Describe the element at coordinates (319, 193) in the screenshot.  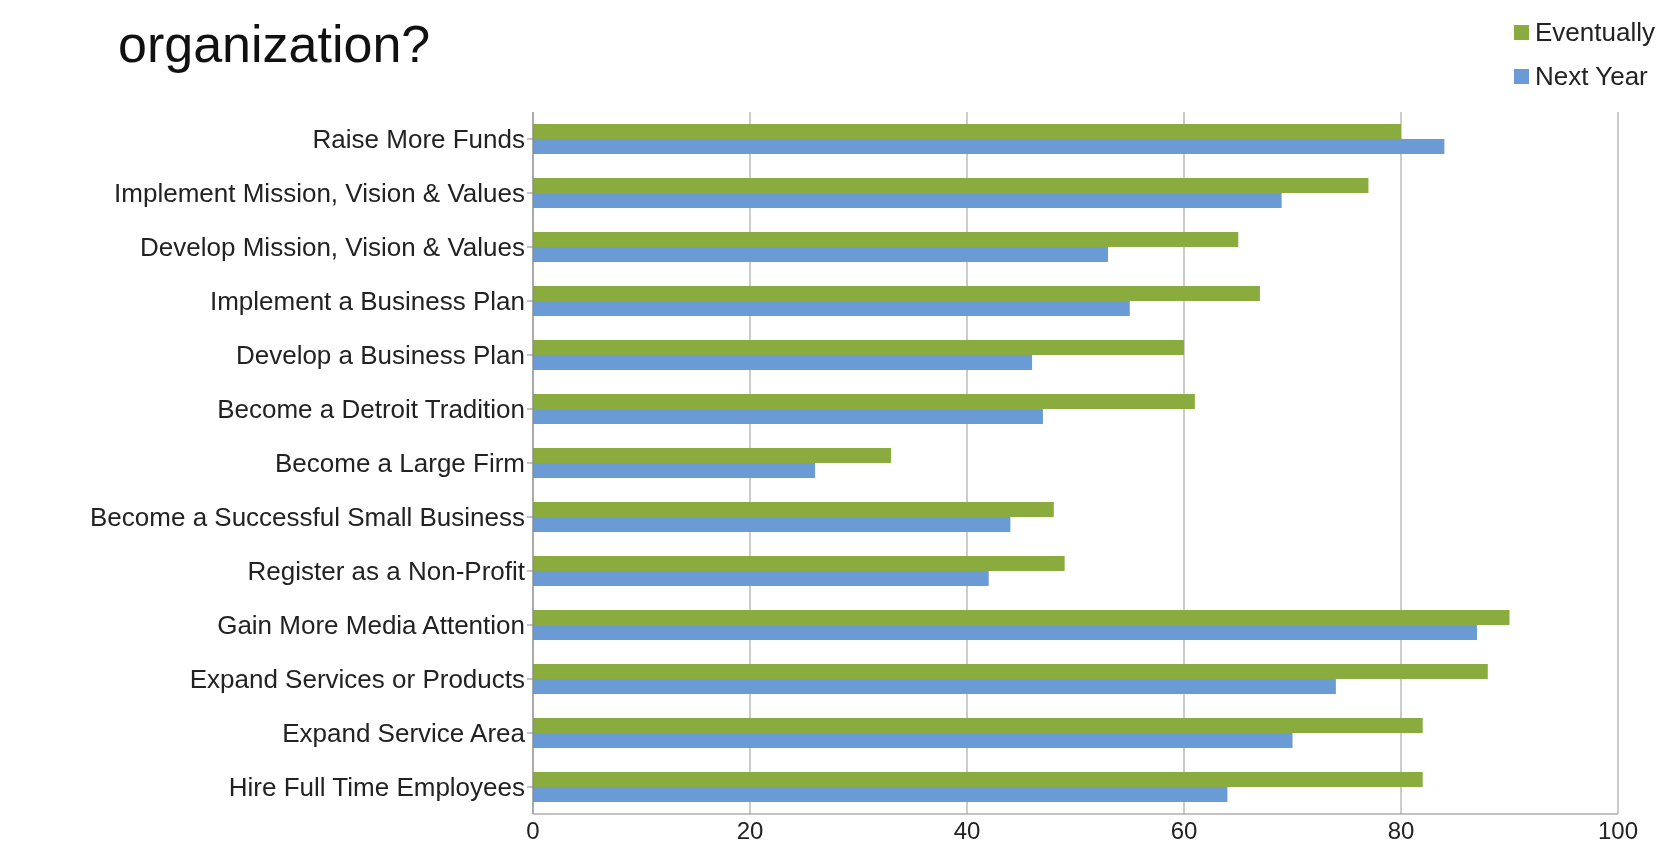
I see `y-tick-label: Implement Mission, Vision & Values` at that location.